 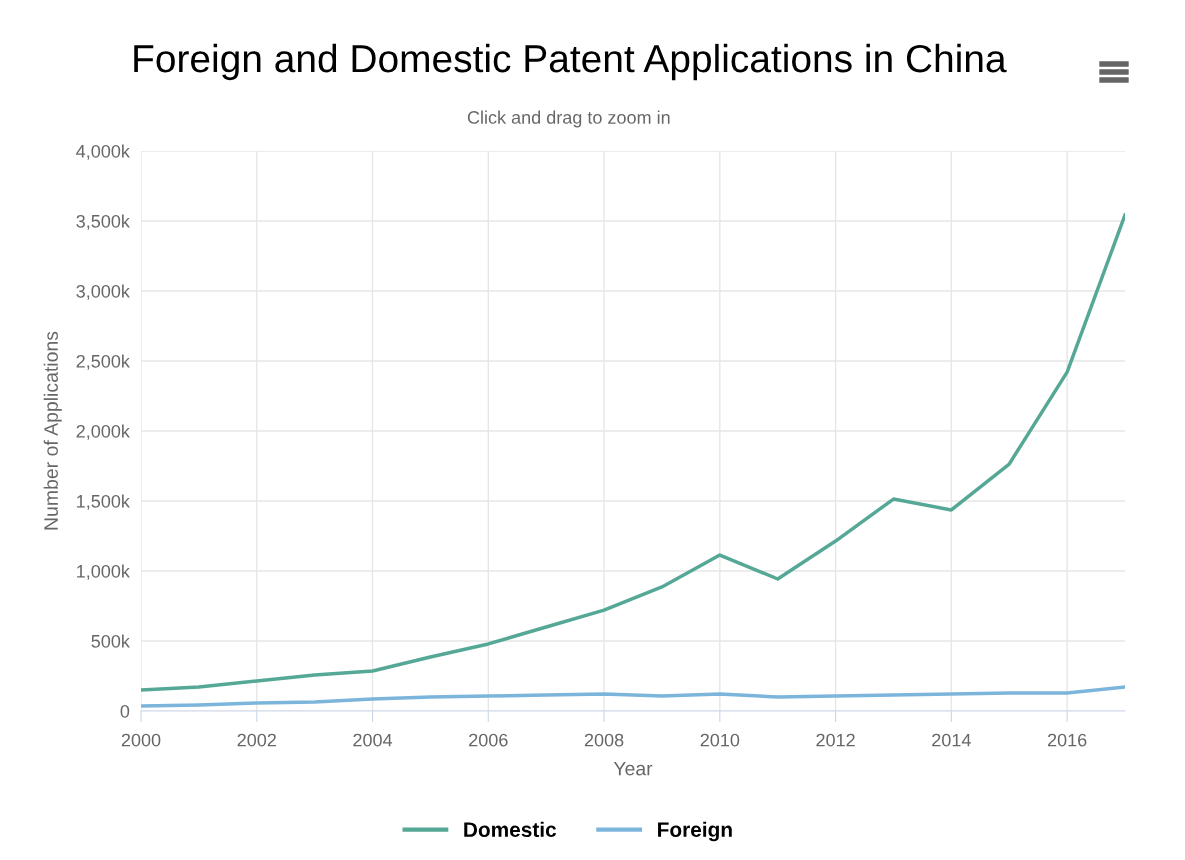 I want to click on y-axis-title: Number of Applications, so click(x=52, y=430).